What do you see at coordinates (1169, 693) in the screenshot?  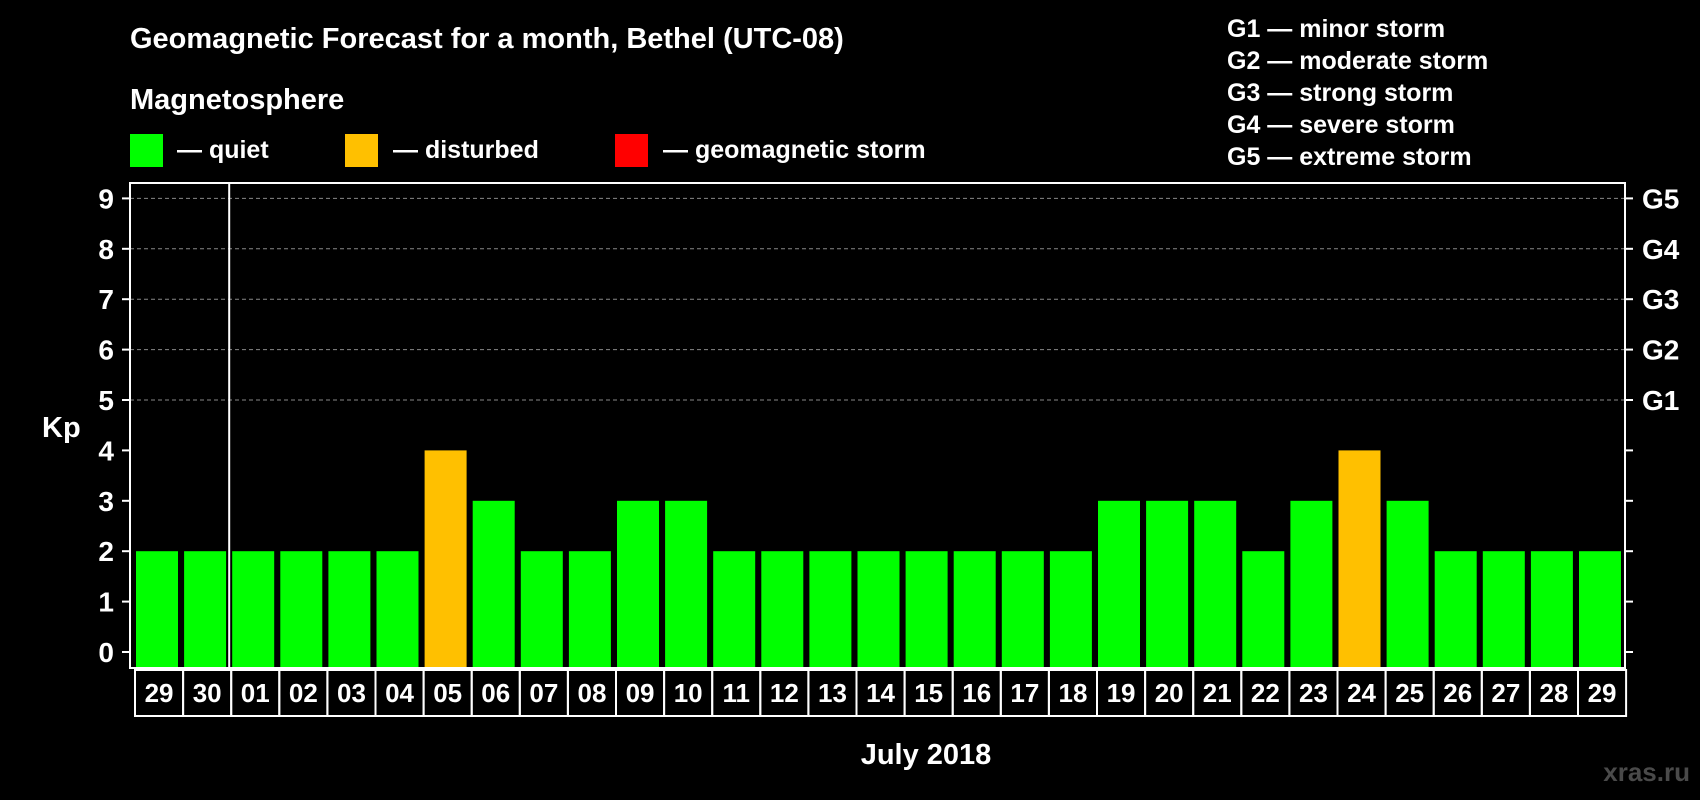 I see `x-tick-label-21: 20` at bounding box center [1169, 693].